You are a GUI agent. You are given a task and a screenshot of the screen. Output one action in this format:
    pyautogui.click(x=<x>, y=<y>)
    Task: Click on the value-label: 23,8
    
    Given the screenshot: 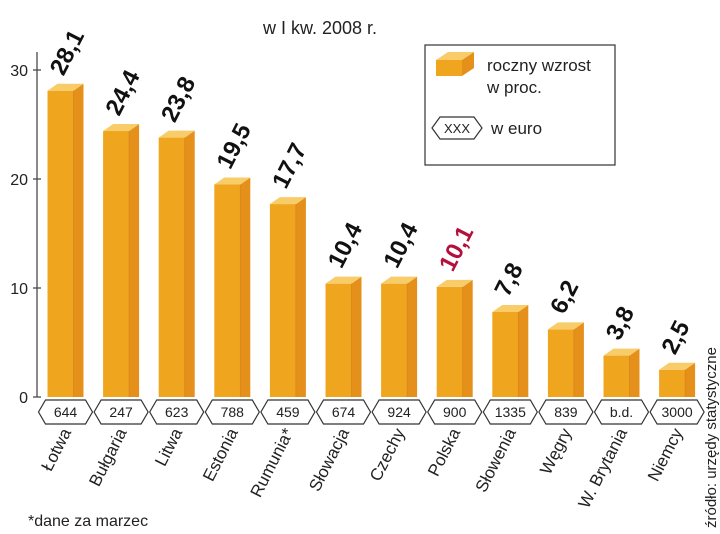 What is the action you would take?
    pyautogui.click(x=178, y=99)
    